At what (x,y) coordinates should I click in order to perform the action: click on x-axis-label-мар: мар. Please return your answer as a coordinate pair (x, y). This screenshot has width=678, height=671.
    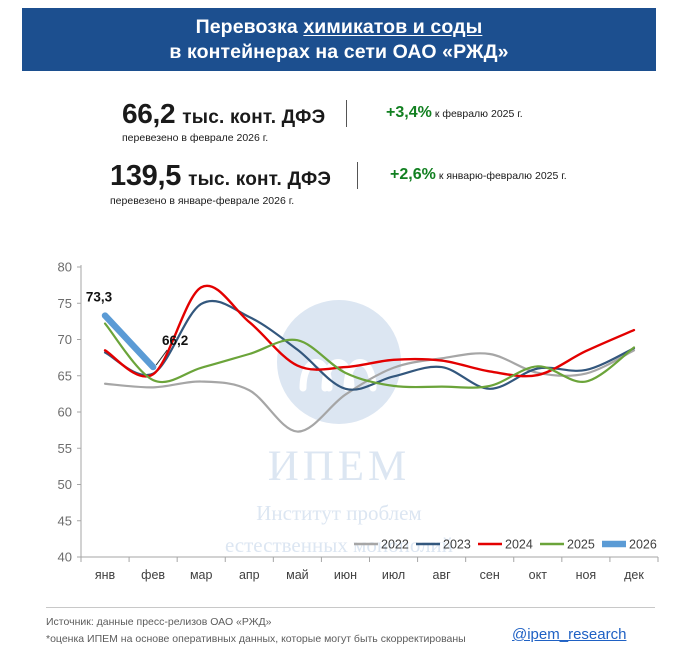
    Looking at the image, I should click on (201, 575).